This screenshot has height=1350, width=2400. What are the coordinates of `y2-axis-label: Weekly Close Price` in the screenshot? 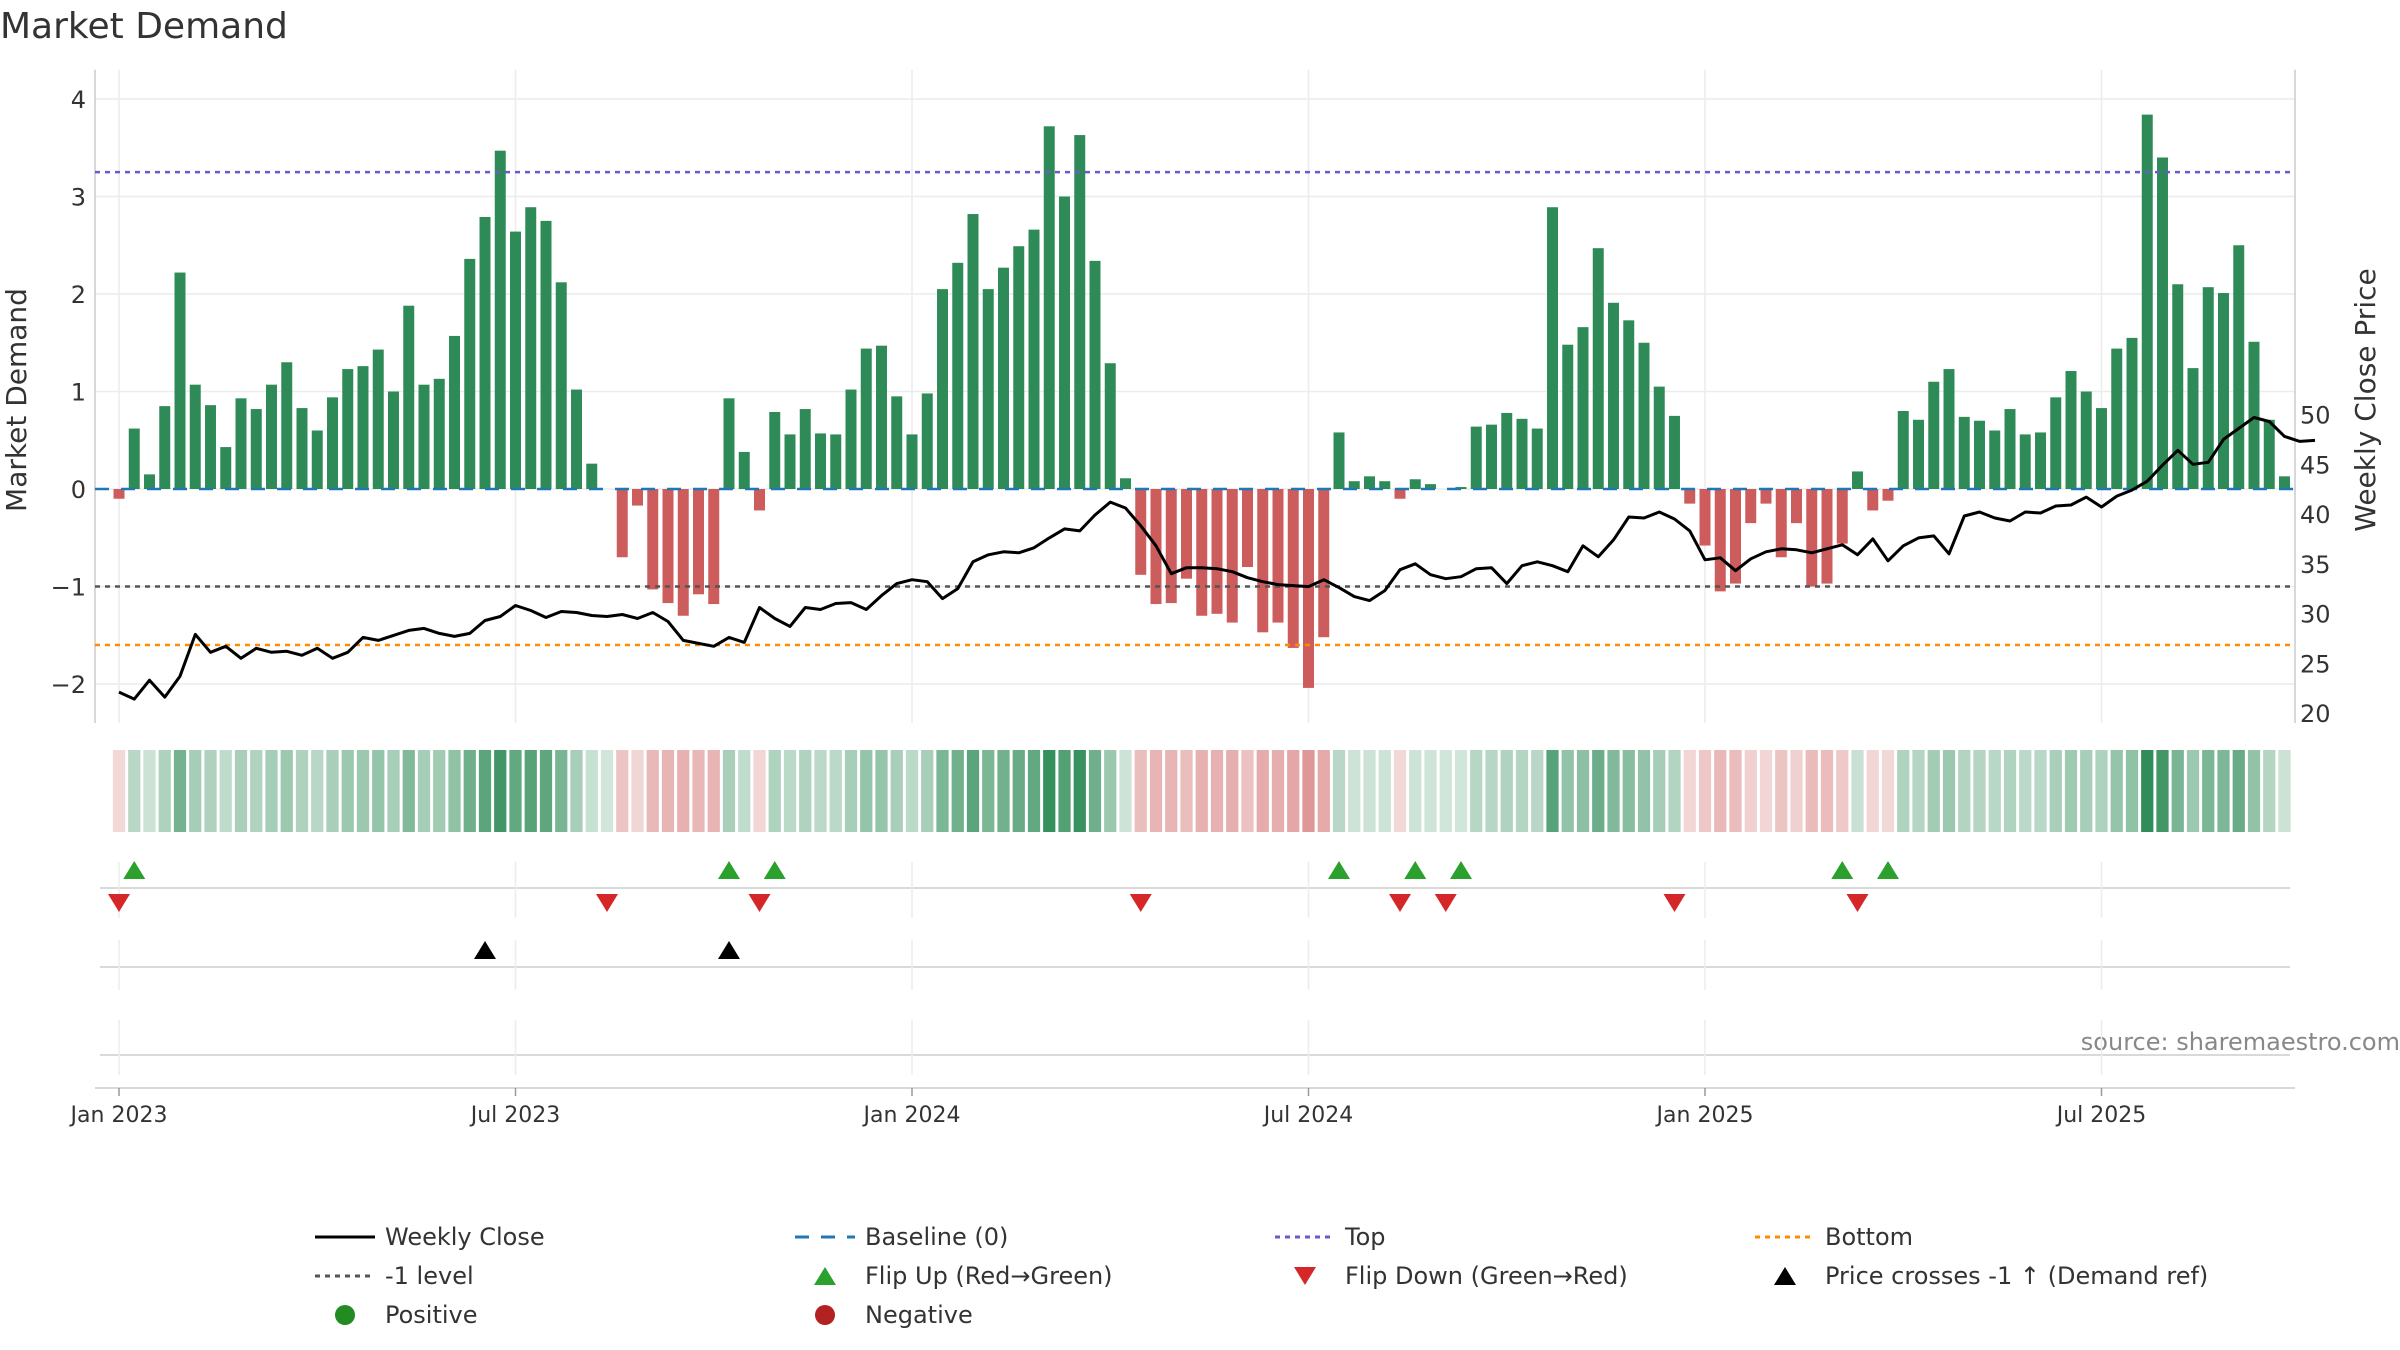 It's located at (2365, 399).